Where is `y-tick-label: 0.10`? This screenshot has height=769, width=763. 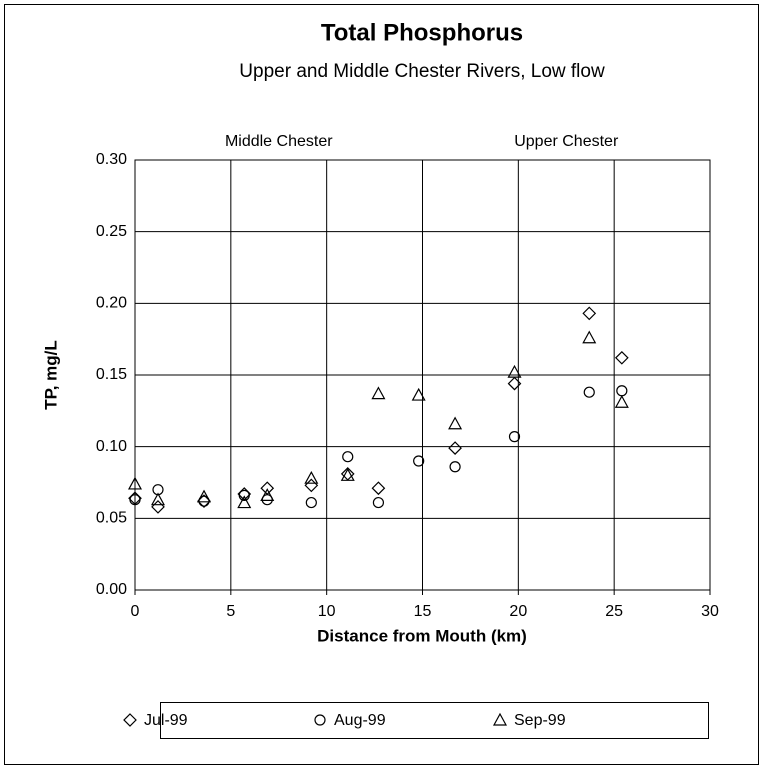
y-tick-label: 0.10 is located at coordinates (111, 446).